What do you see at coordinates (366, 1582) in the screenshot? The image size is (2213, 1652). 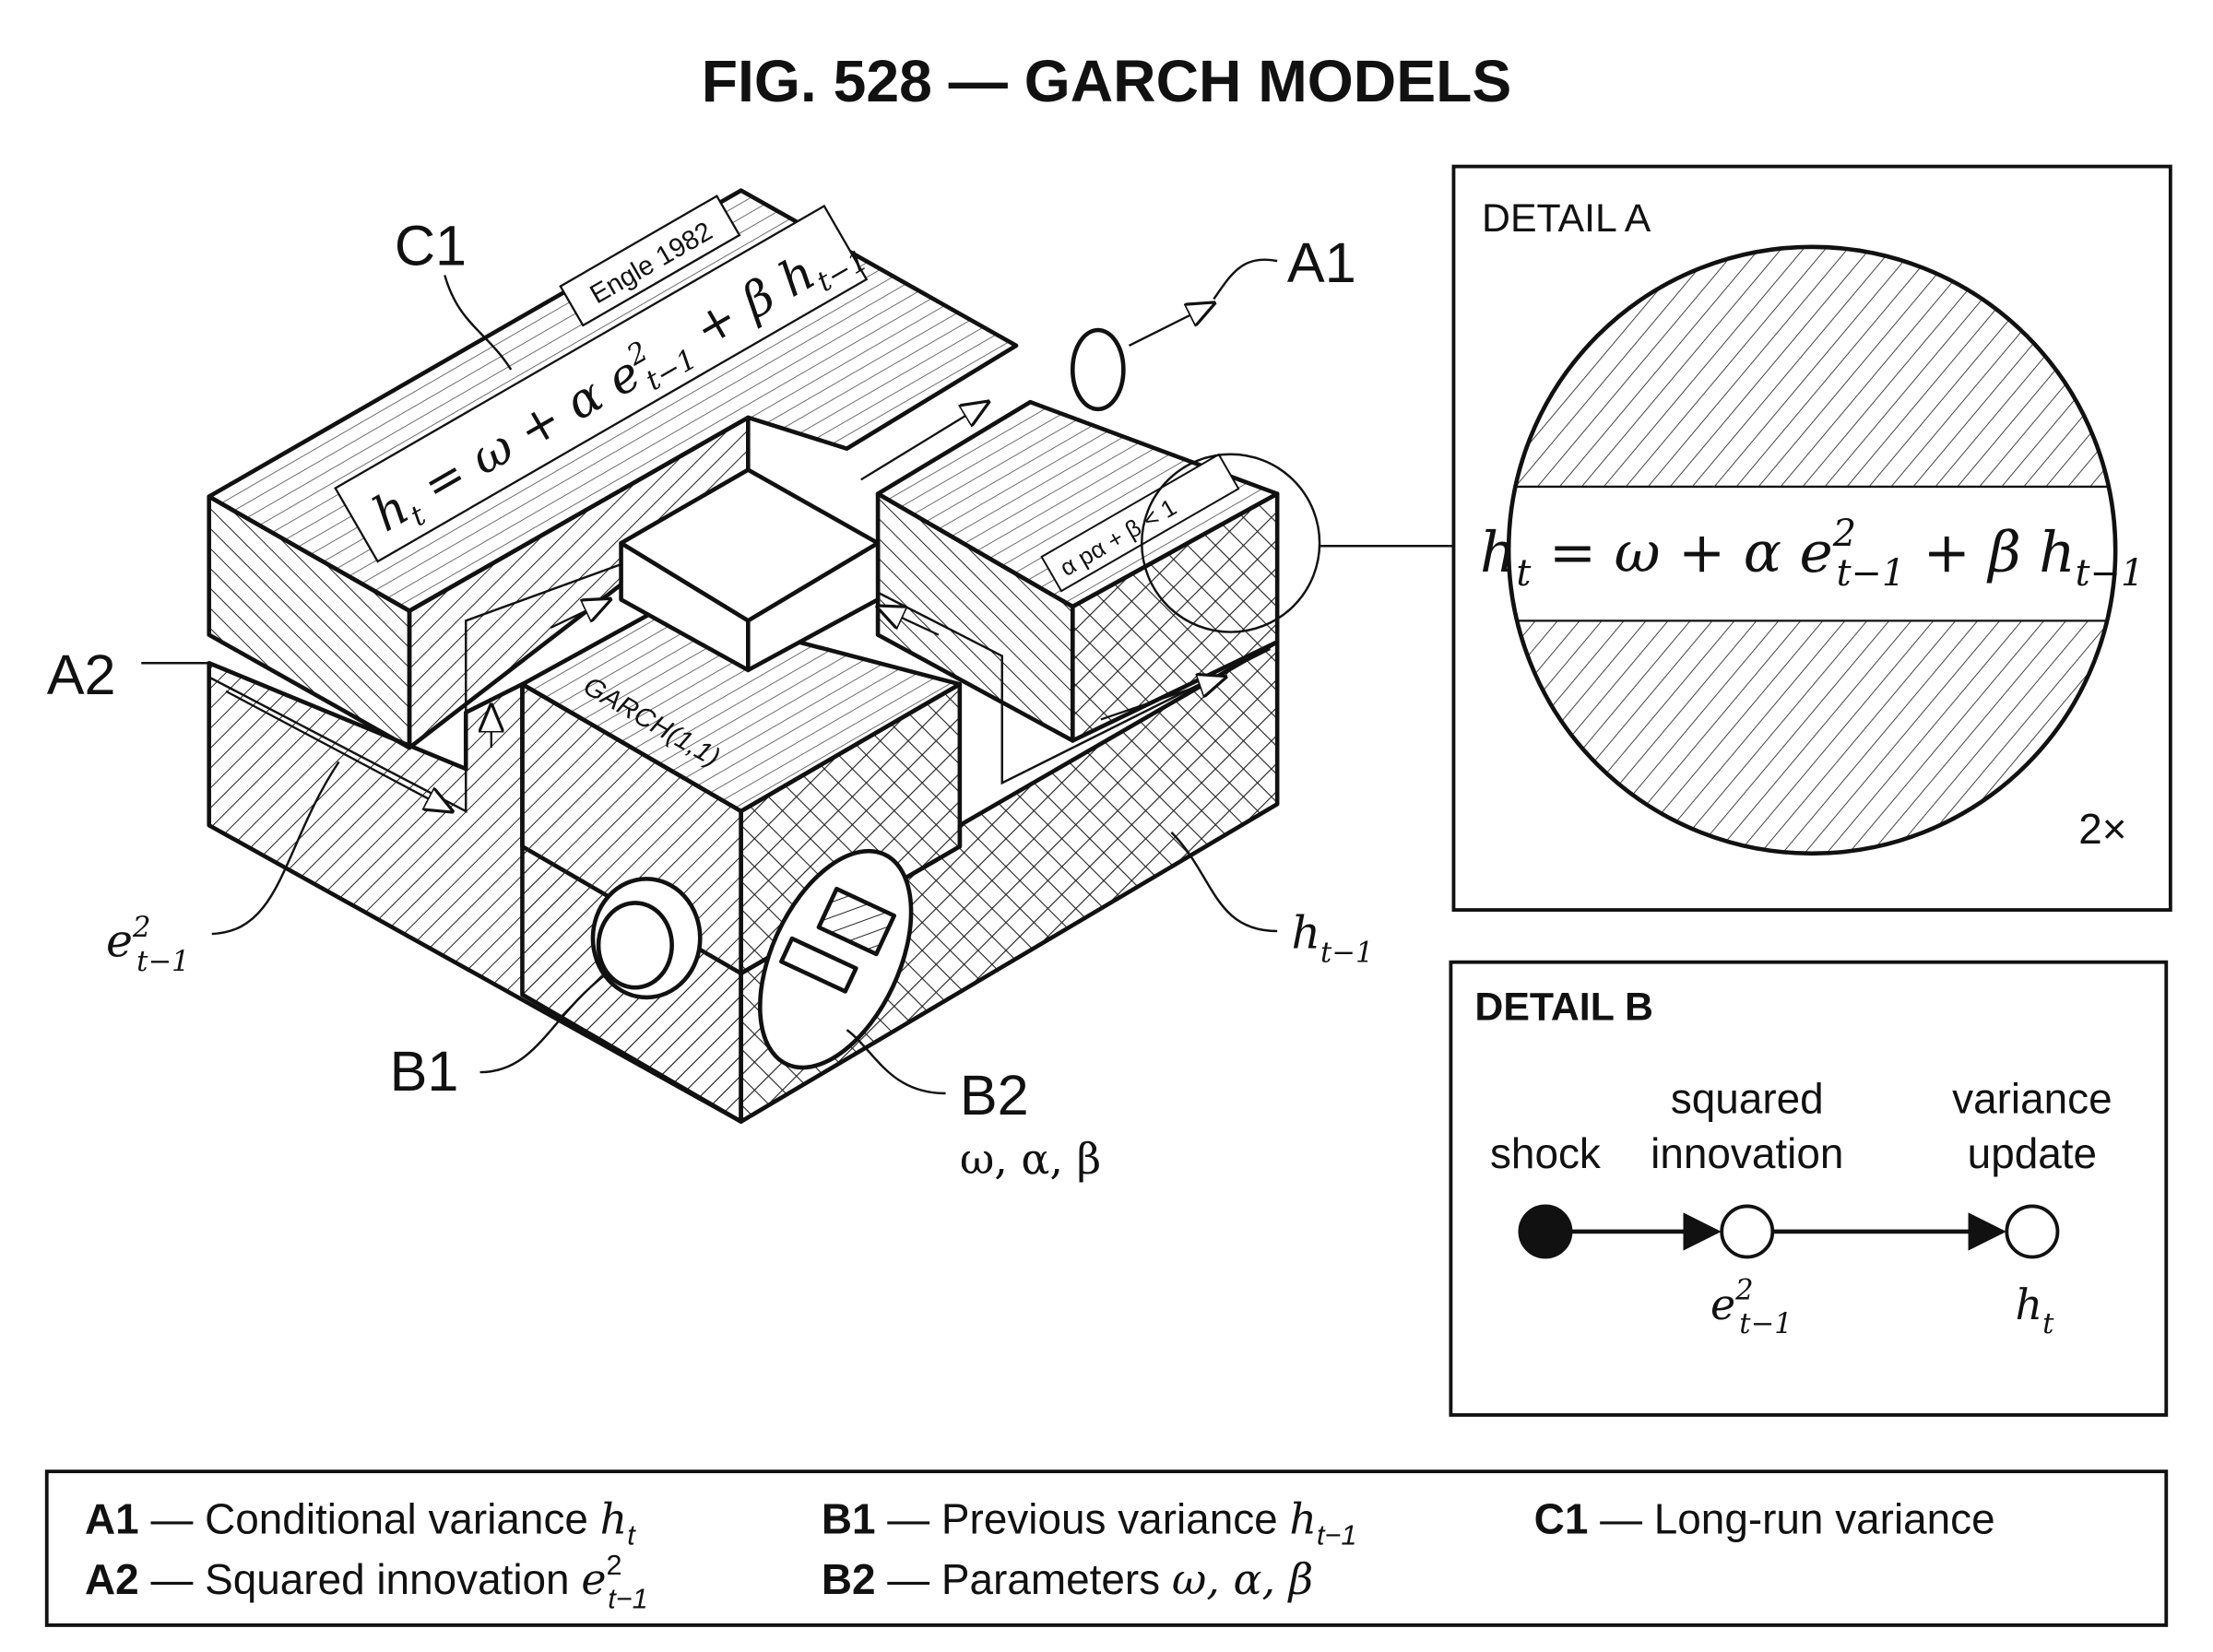 I see `legend-item-a2: A2 — Squared innovation e2 t−1` at bounding box center [366, 1582].